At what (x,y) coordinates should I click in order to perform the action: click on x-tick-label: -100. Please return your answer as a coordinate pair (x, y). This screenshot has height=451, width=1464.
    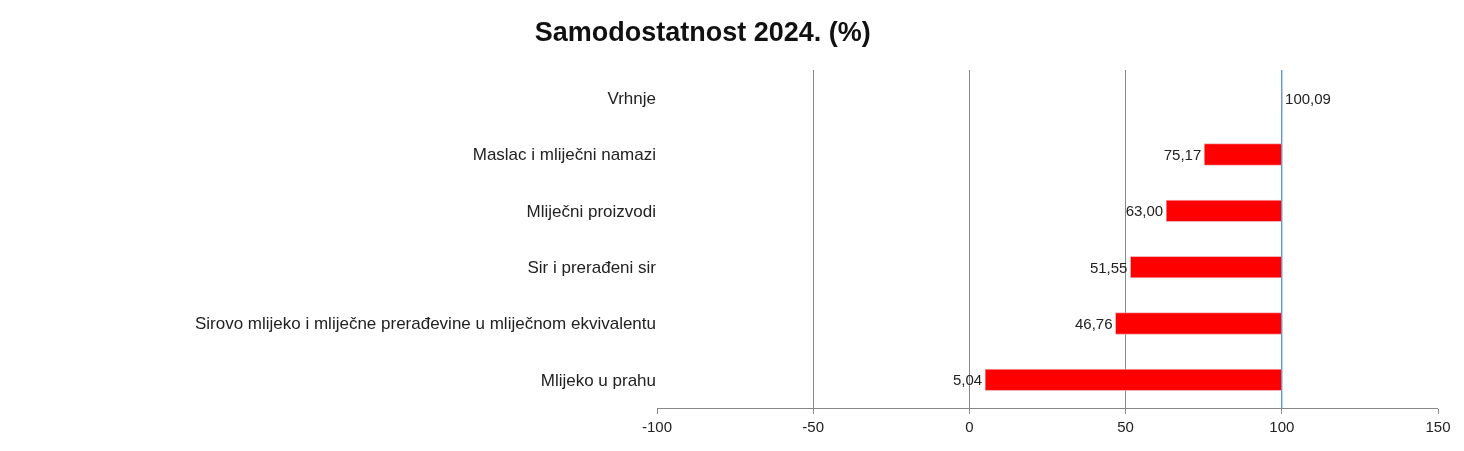
    Looking at the image, I should click on (657, 426).